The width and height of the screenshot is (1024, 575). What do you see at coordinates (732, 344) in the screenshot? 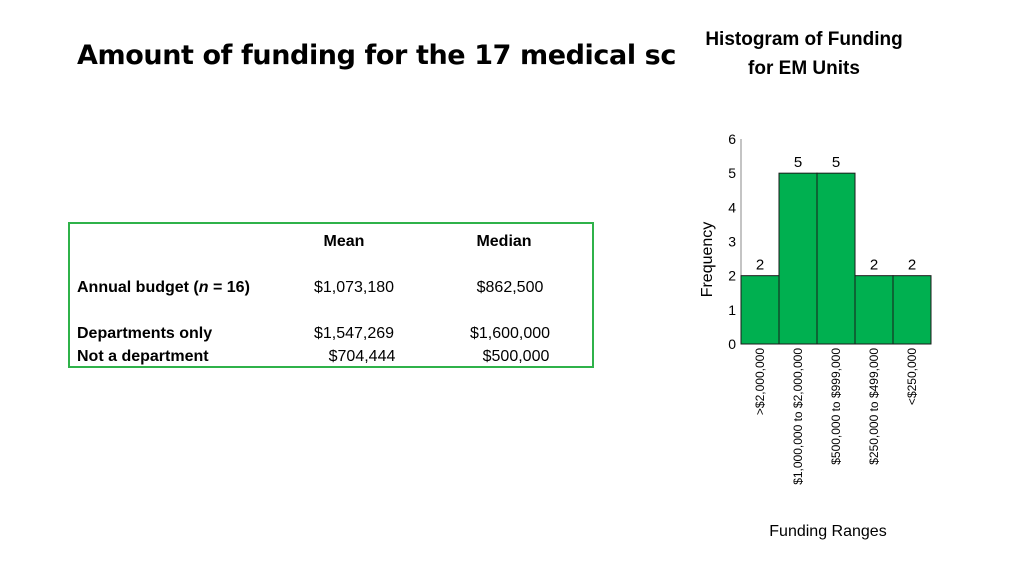
I see `y-tick-label: 0` at bounding box center [732, 344].